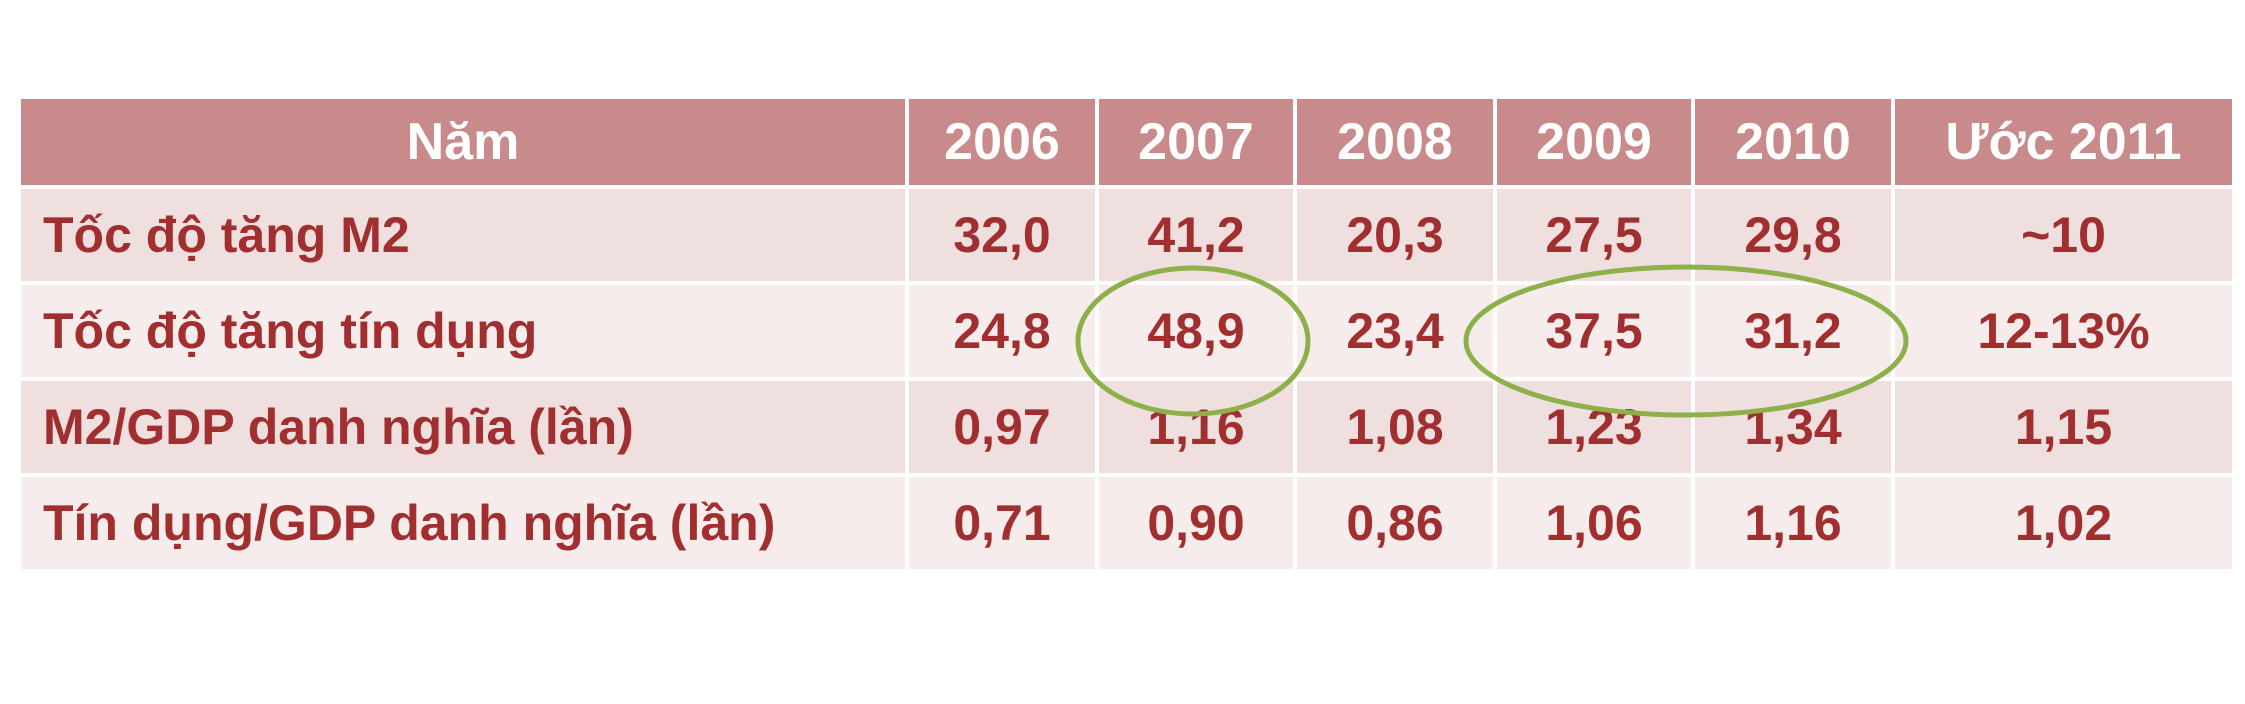 The height and width of the screenshot is (704, 2245). What do you see at coordinates (463, 235) in the screenshot?
I see `row-label: Tốc độ tăng M2` at bounding box center [463, 235].